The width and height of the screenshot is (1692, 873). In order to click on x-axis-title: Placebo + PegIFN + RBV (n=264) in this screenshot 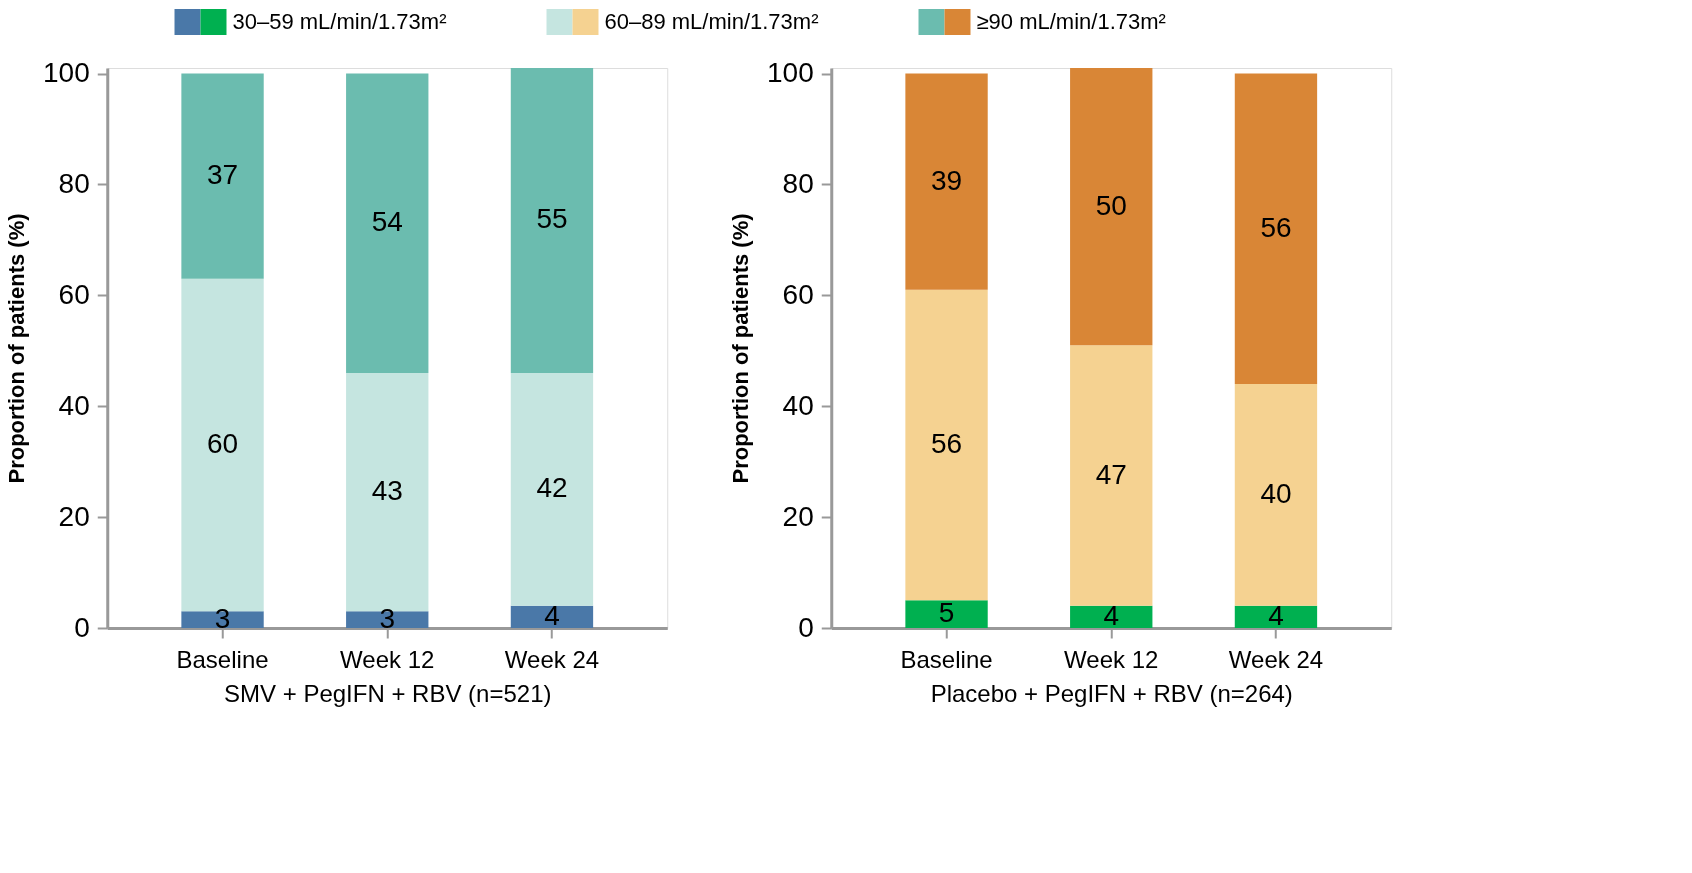, I will do `click(1111, 693)`.